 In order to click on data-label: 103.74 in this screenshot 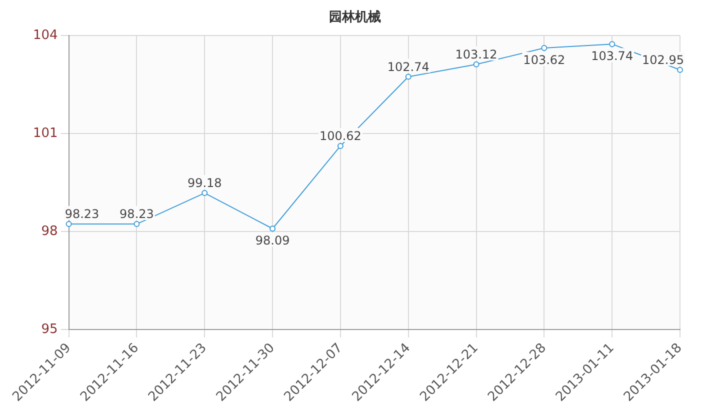, I will do `click(612, 56)`.